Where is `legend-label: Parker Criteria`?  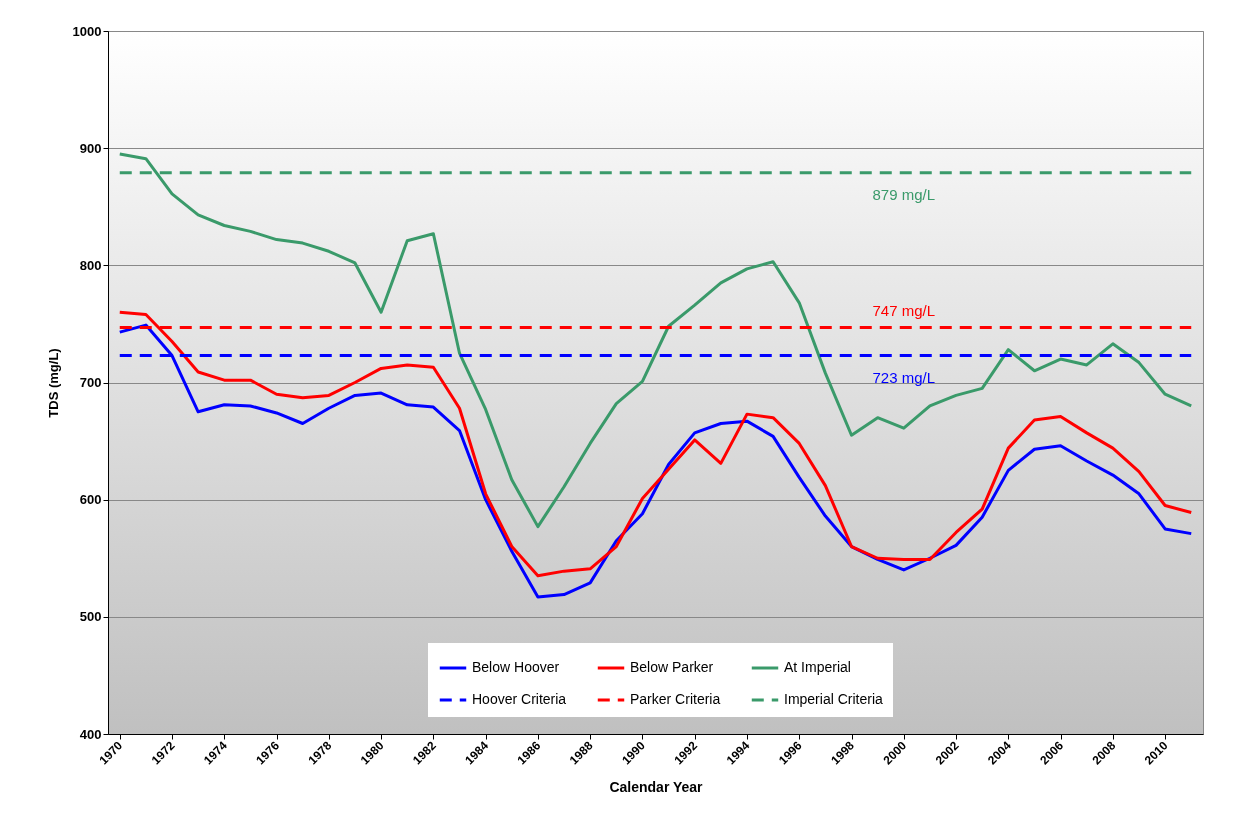
legend-label: Parker Criteria is located at coordinates (675, 699).